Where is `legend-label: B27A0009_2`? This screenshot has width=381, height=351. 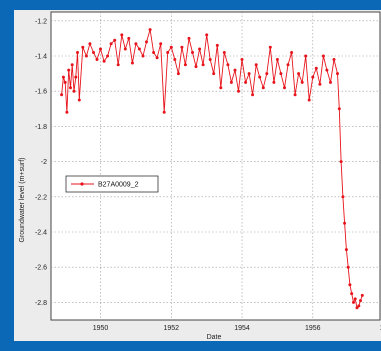
legend-label: B27A0009_2 is located at coordinates (118, 185).